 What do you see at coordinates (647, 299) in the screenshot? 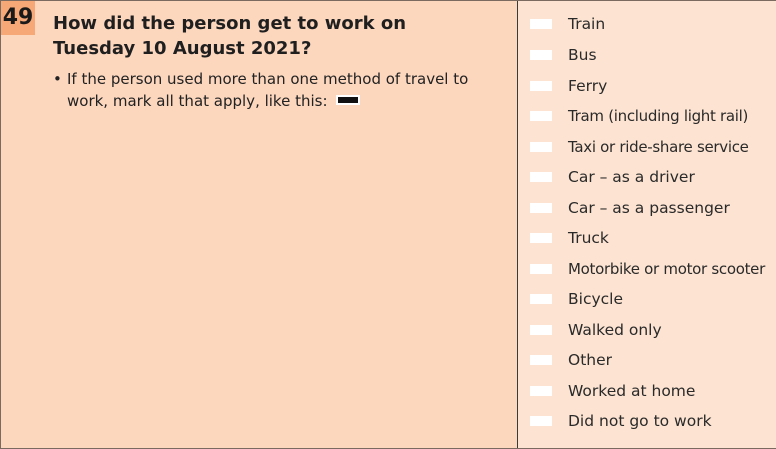
I see `option-bicycle: Bicycle` at bounding box center [647, 299].